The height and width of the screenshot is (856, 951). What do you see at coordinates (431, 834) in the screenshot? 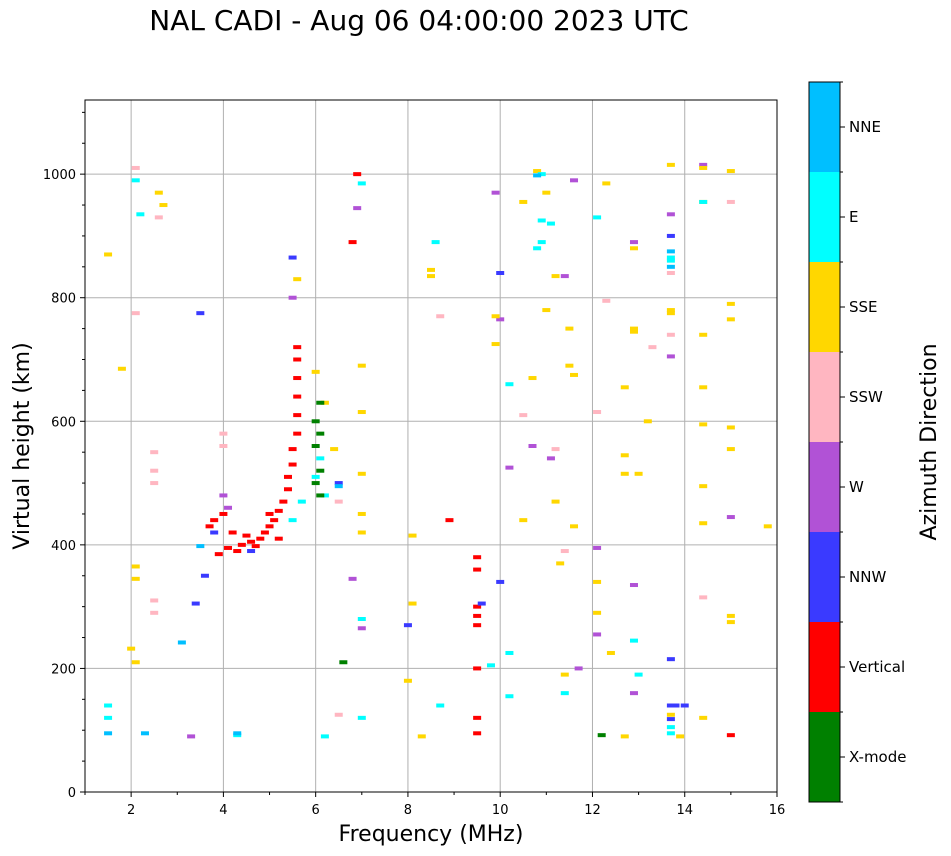
I see `x-axis-label: Frequency (MHz)` at bounding box center [431, 834].